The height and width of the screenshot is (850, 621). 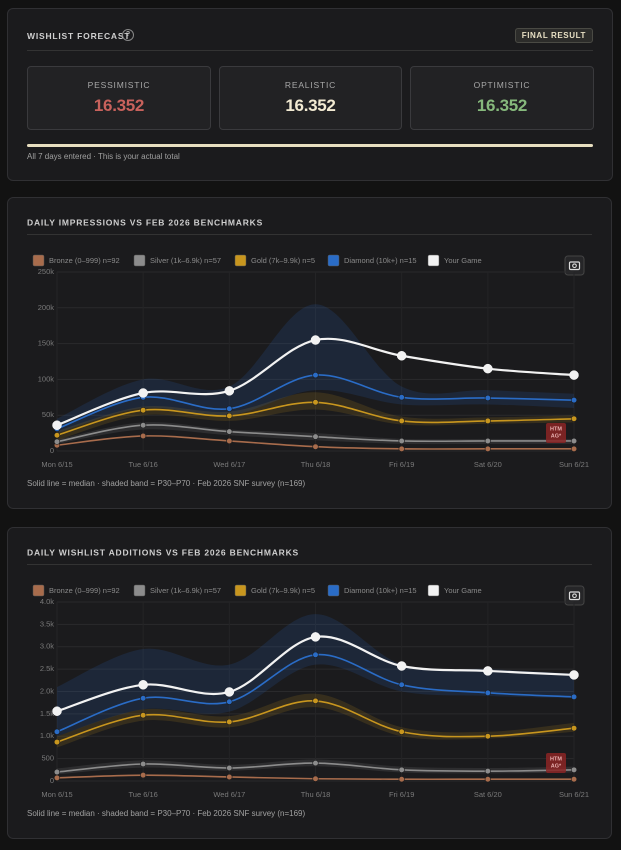 What do you see at coordinates (47, 646) in the screenshot?
I see `y-tick-label: 3.0k` at bounding box center [47, 646].